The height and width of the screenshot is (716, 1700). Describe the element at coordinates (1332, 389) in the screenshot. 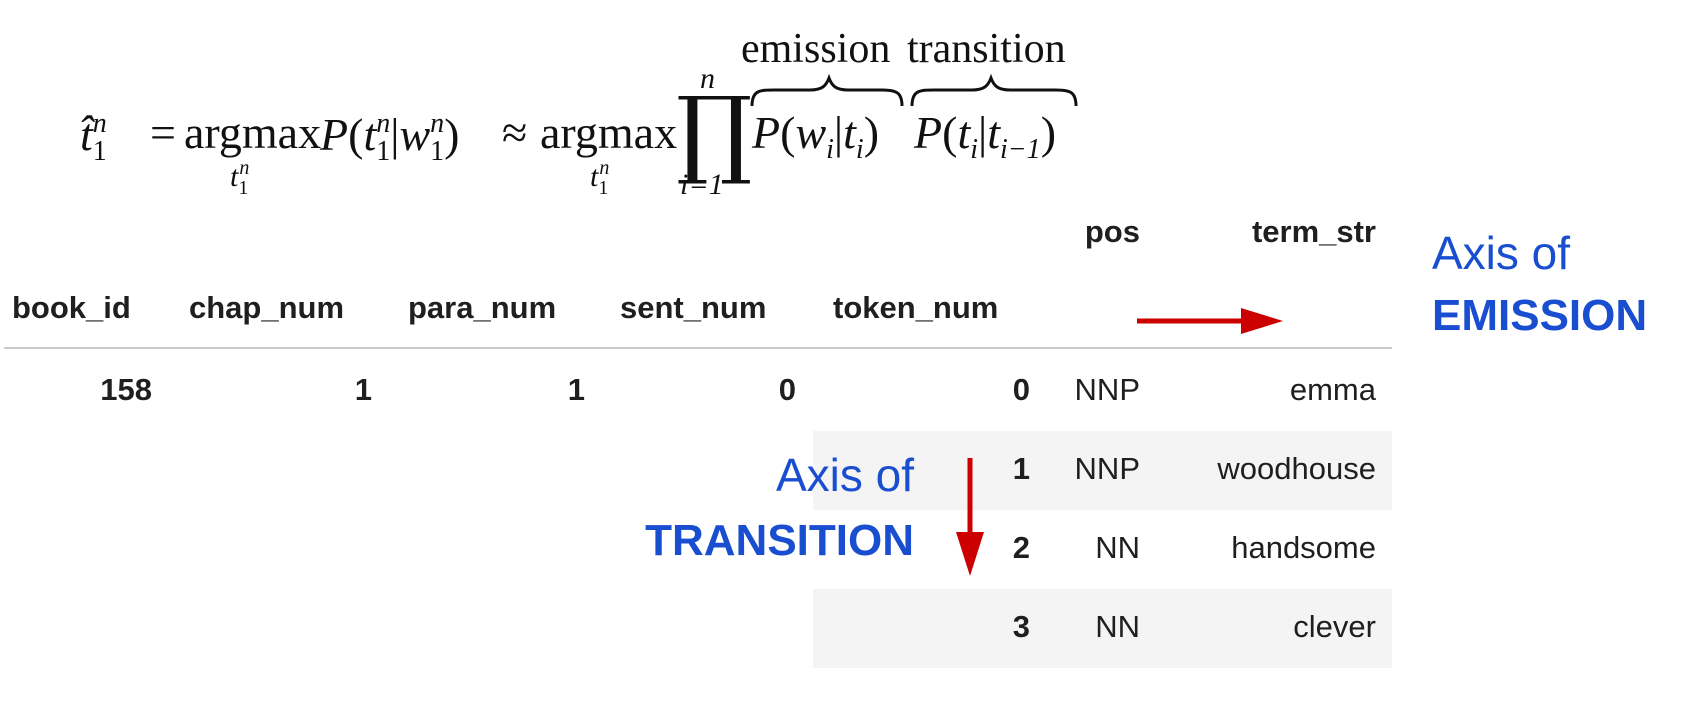

I see `term-str-cell: emma` at that location.